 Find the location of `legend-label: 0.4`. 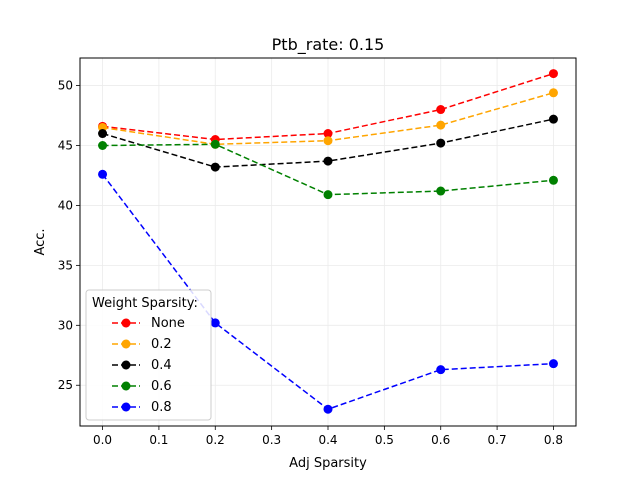

legend-label: 0.4 is located at coordinates (161, 365).